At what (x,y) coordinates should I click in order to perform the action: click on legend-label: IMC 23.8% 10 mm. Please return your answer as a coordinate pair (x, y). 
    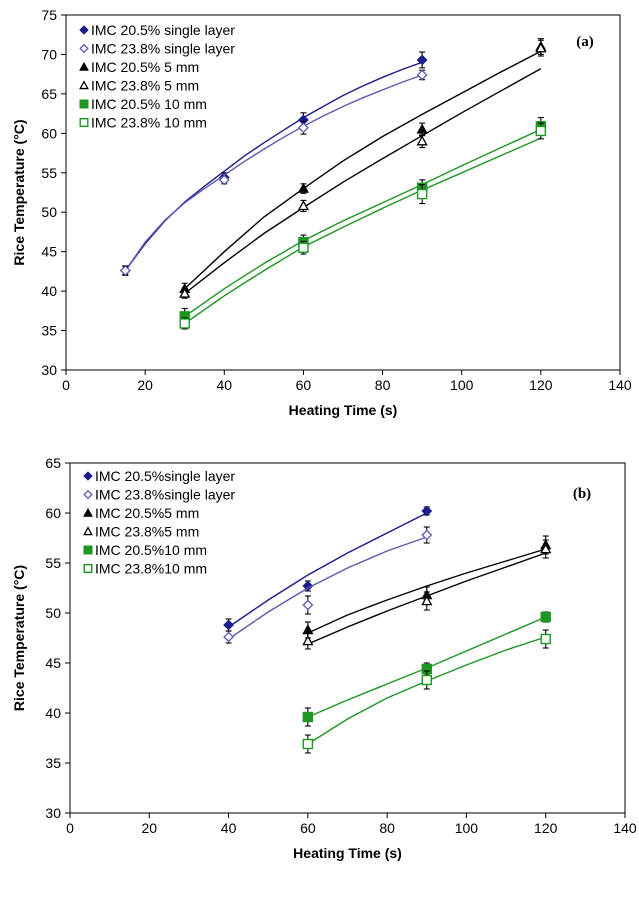
    Looking at the image, I should click on (149, 123).